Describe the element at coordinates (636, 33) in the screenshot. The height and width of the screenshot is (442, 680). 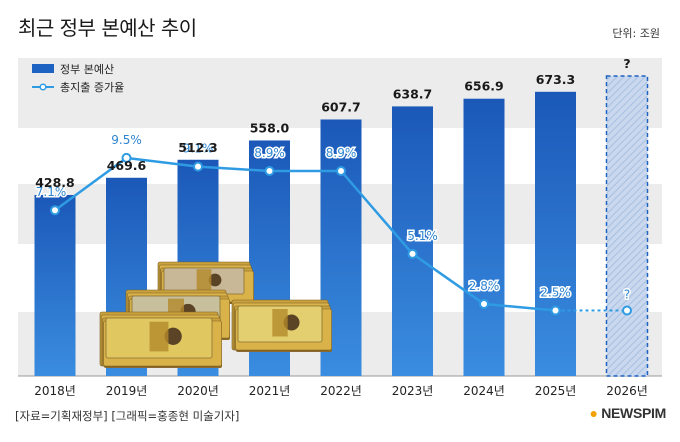
I see `unit-label: 단위: 조원` at that location.